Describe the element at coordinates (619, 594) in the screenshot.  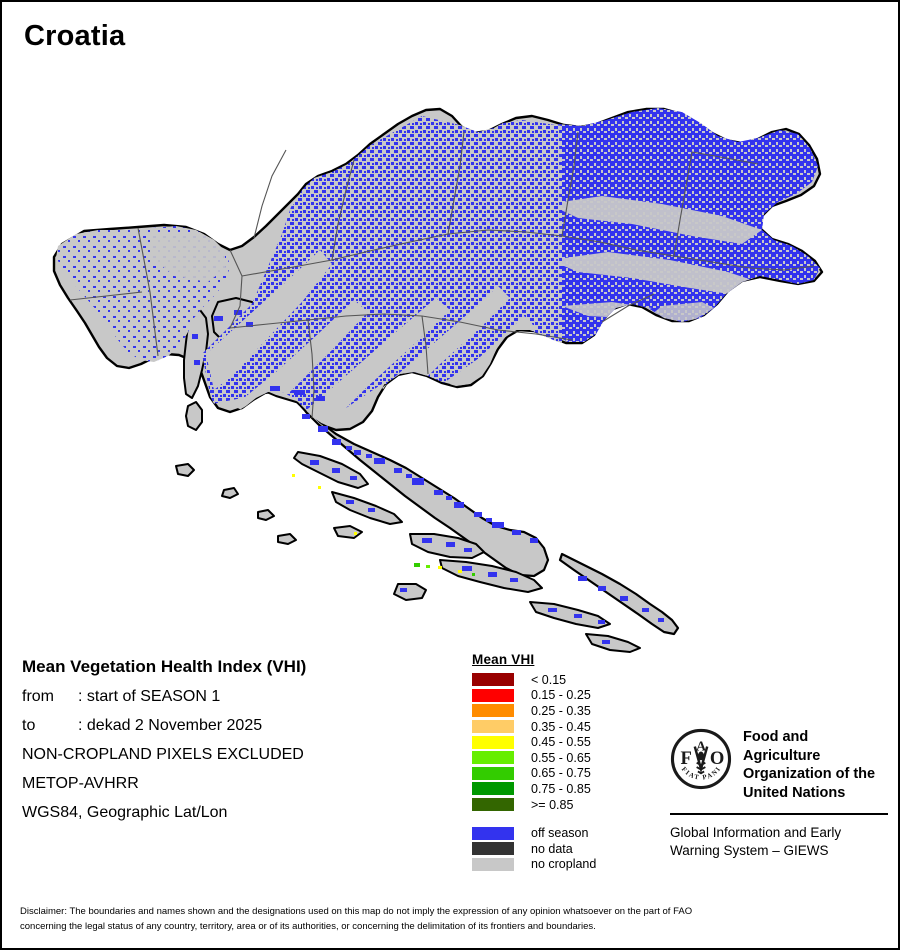
I see `dubrovnik-strip` at that location.